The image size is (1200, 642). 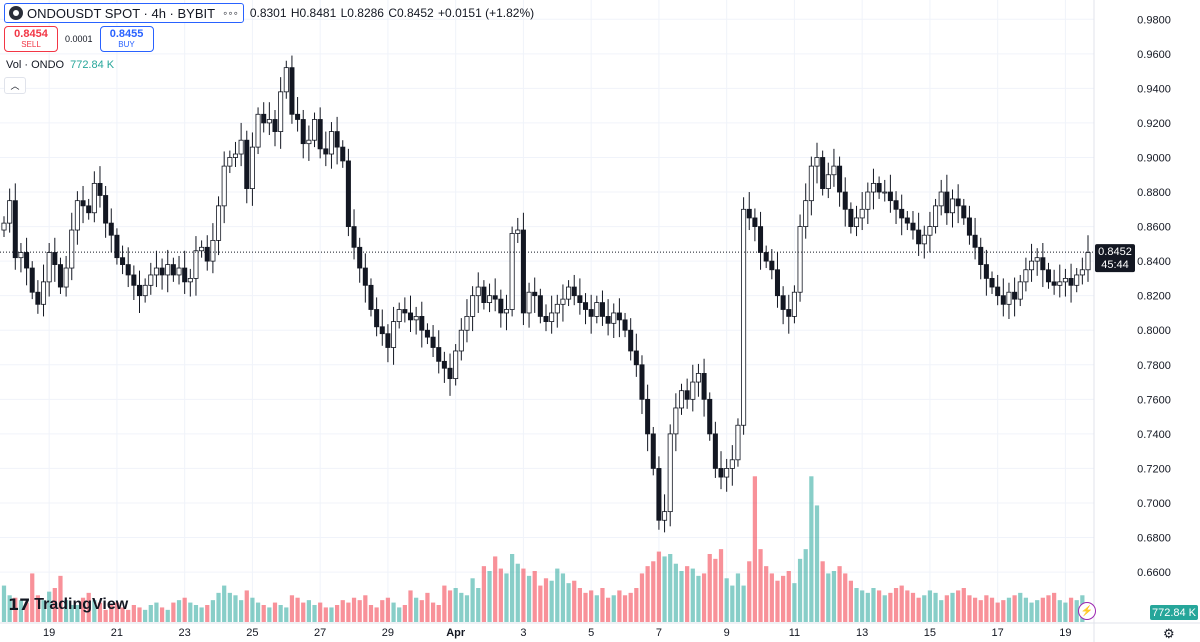 I want to click on time-axis: 19 21 23 25 27 29 Apr 3 5 7 9 11 13 15 17 19, so click(x=600, y=630).